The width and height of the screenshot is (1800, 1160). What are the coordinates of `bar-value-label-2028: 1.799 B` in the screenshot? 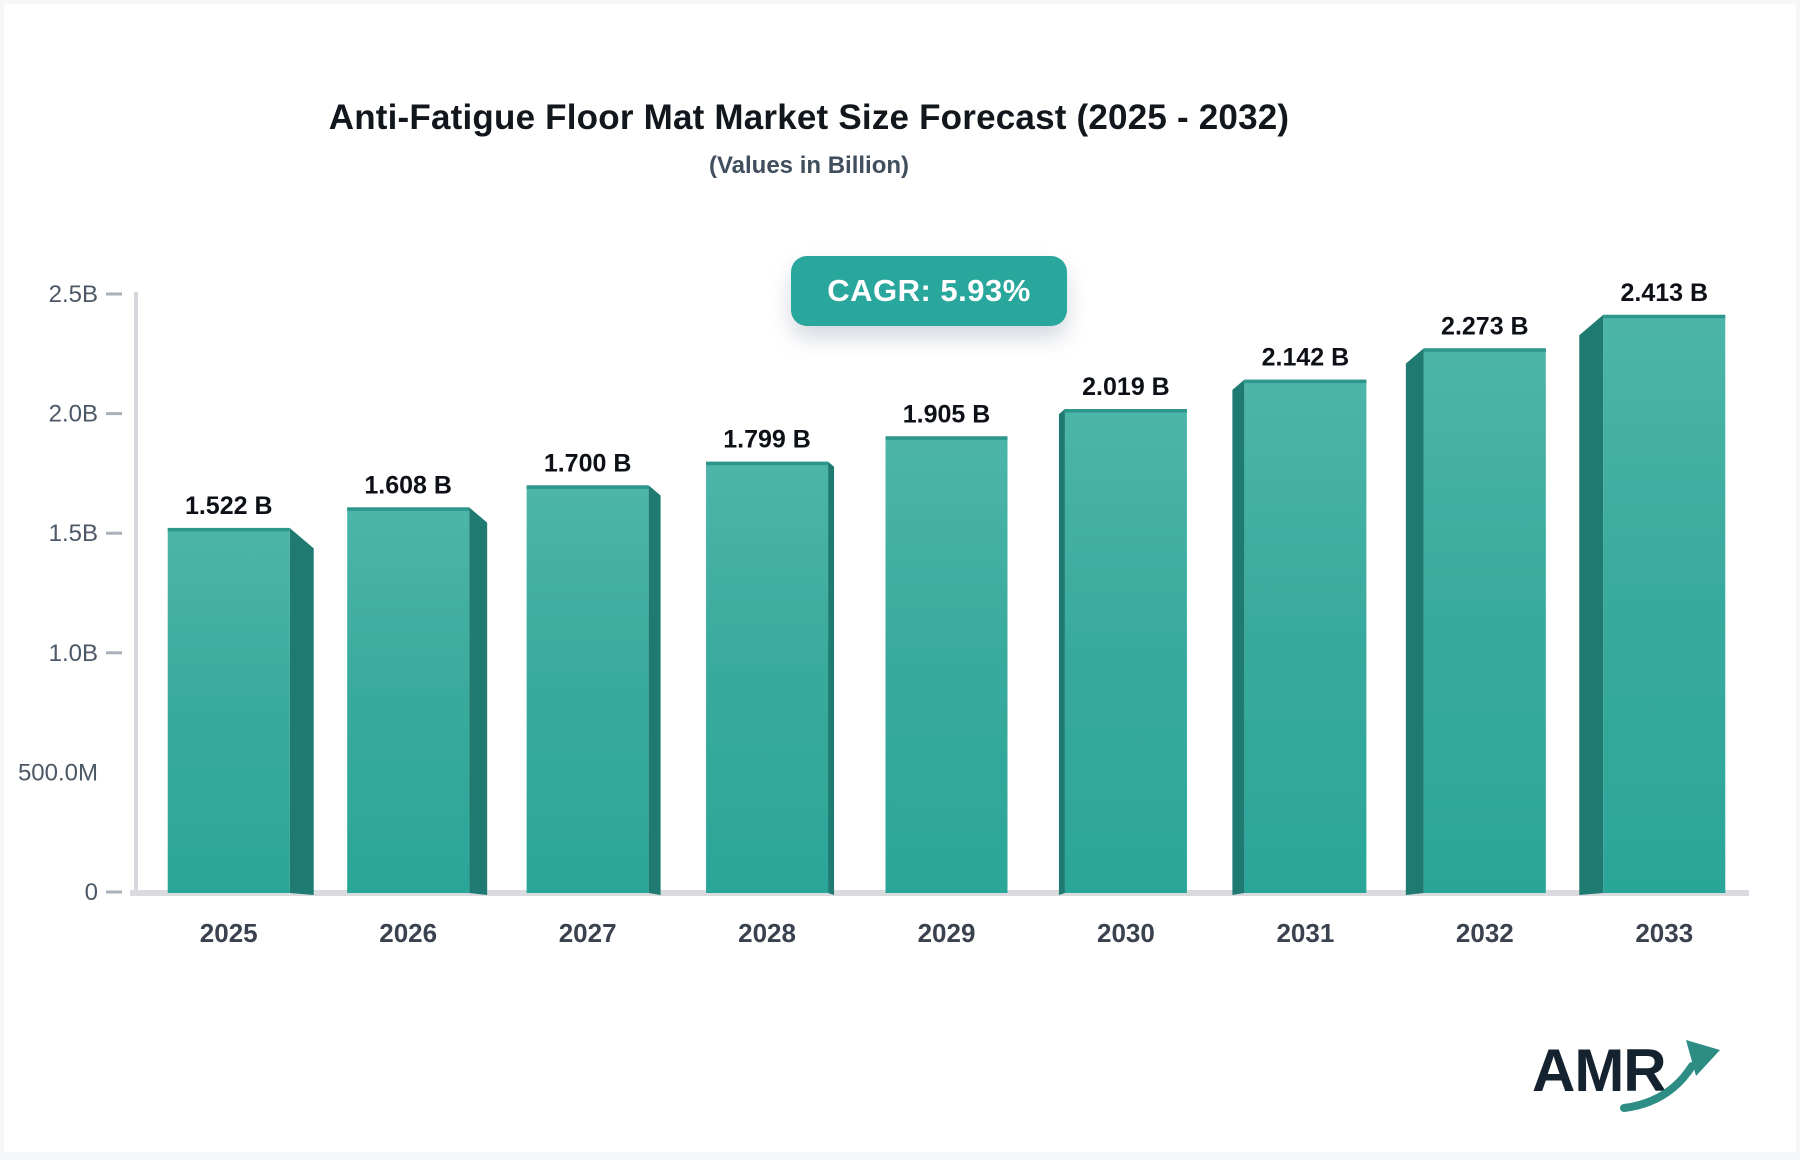 It's located at (767, 440).